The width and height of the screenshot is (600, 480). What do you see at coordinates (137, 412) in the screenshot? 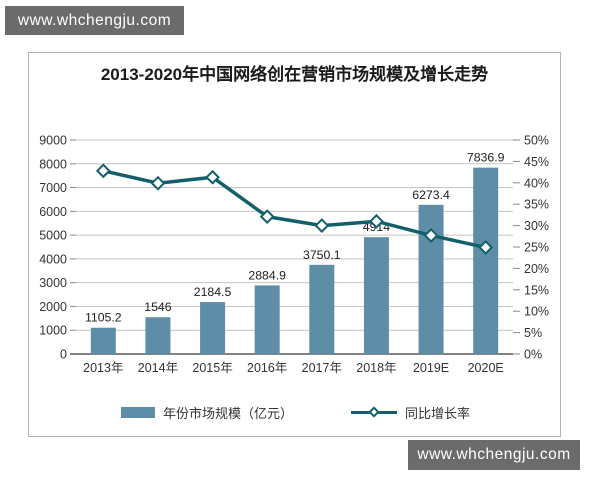
I see `legend-bar-swatch-icon` at bounding box center [137, 412].